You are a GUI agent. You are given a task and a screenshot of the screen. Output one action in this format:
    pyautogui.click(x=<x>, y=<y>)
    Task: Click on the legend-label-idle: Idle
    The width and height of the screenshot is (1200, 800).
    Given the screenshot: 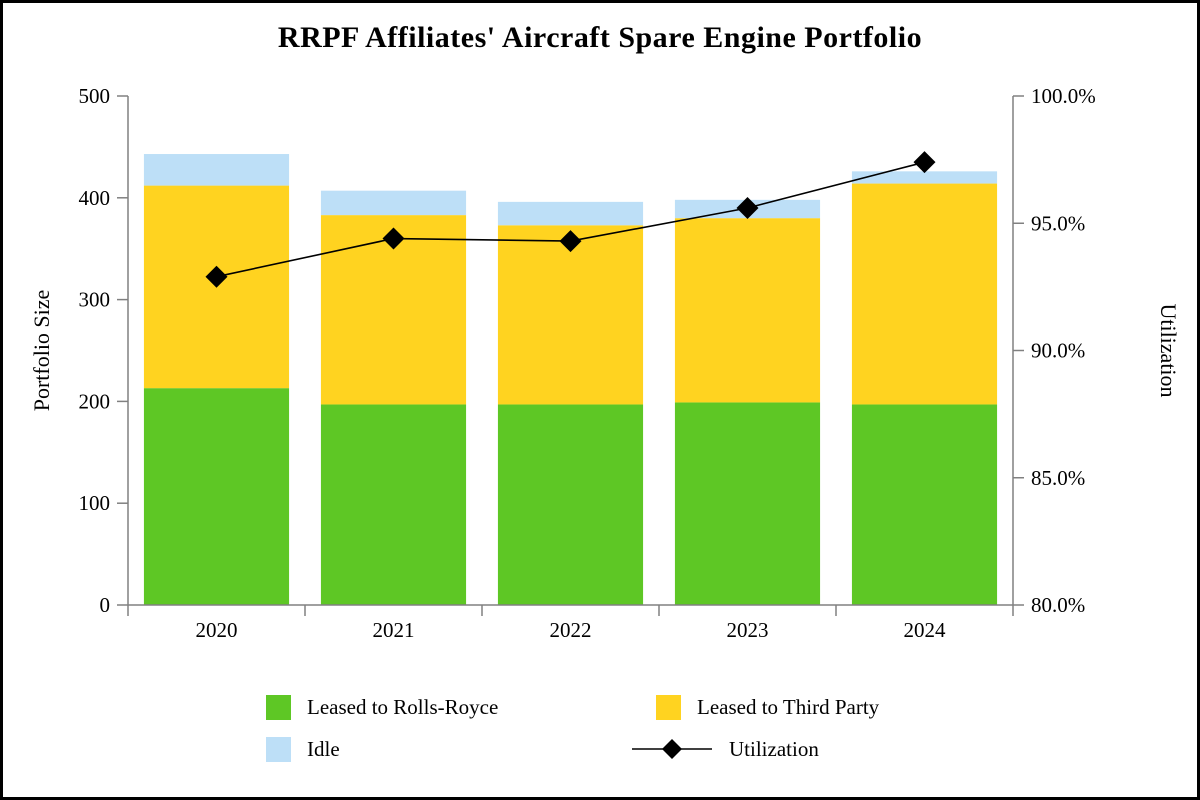 What is the action you would take?
    pyautogui.click(x=323, y=748)
    